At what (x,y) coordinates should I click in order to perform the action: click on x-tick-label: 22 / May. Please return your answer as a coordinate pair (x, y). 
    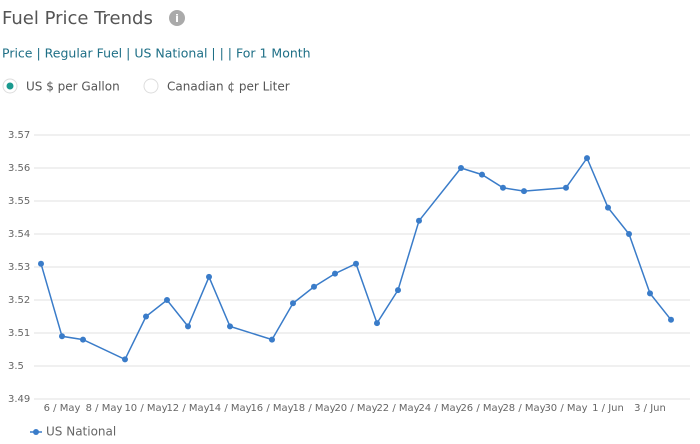
    Looking at the image, I should click on (397, 408).